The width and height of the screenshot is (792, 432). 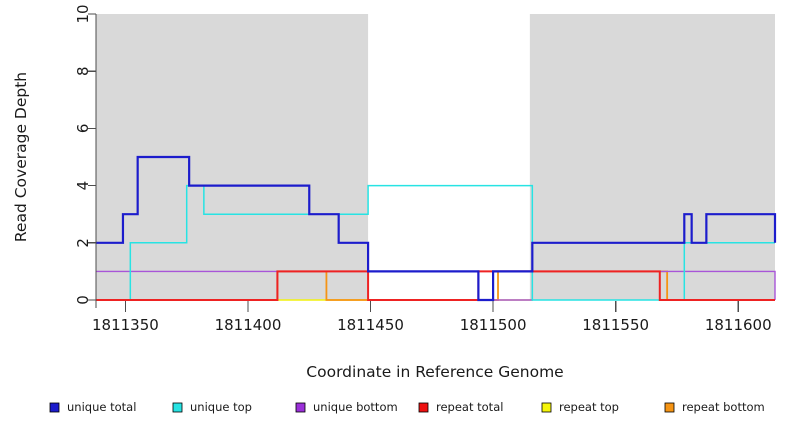 I want to click on legend-item-repeat-total: repeat total, so click(x=460, y=407).